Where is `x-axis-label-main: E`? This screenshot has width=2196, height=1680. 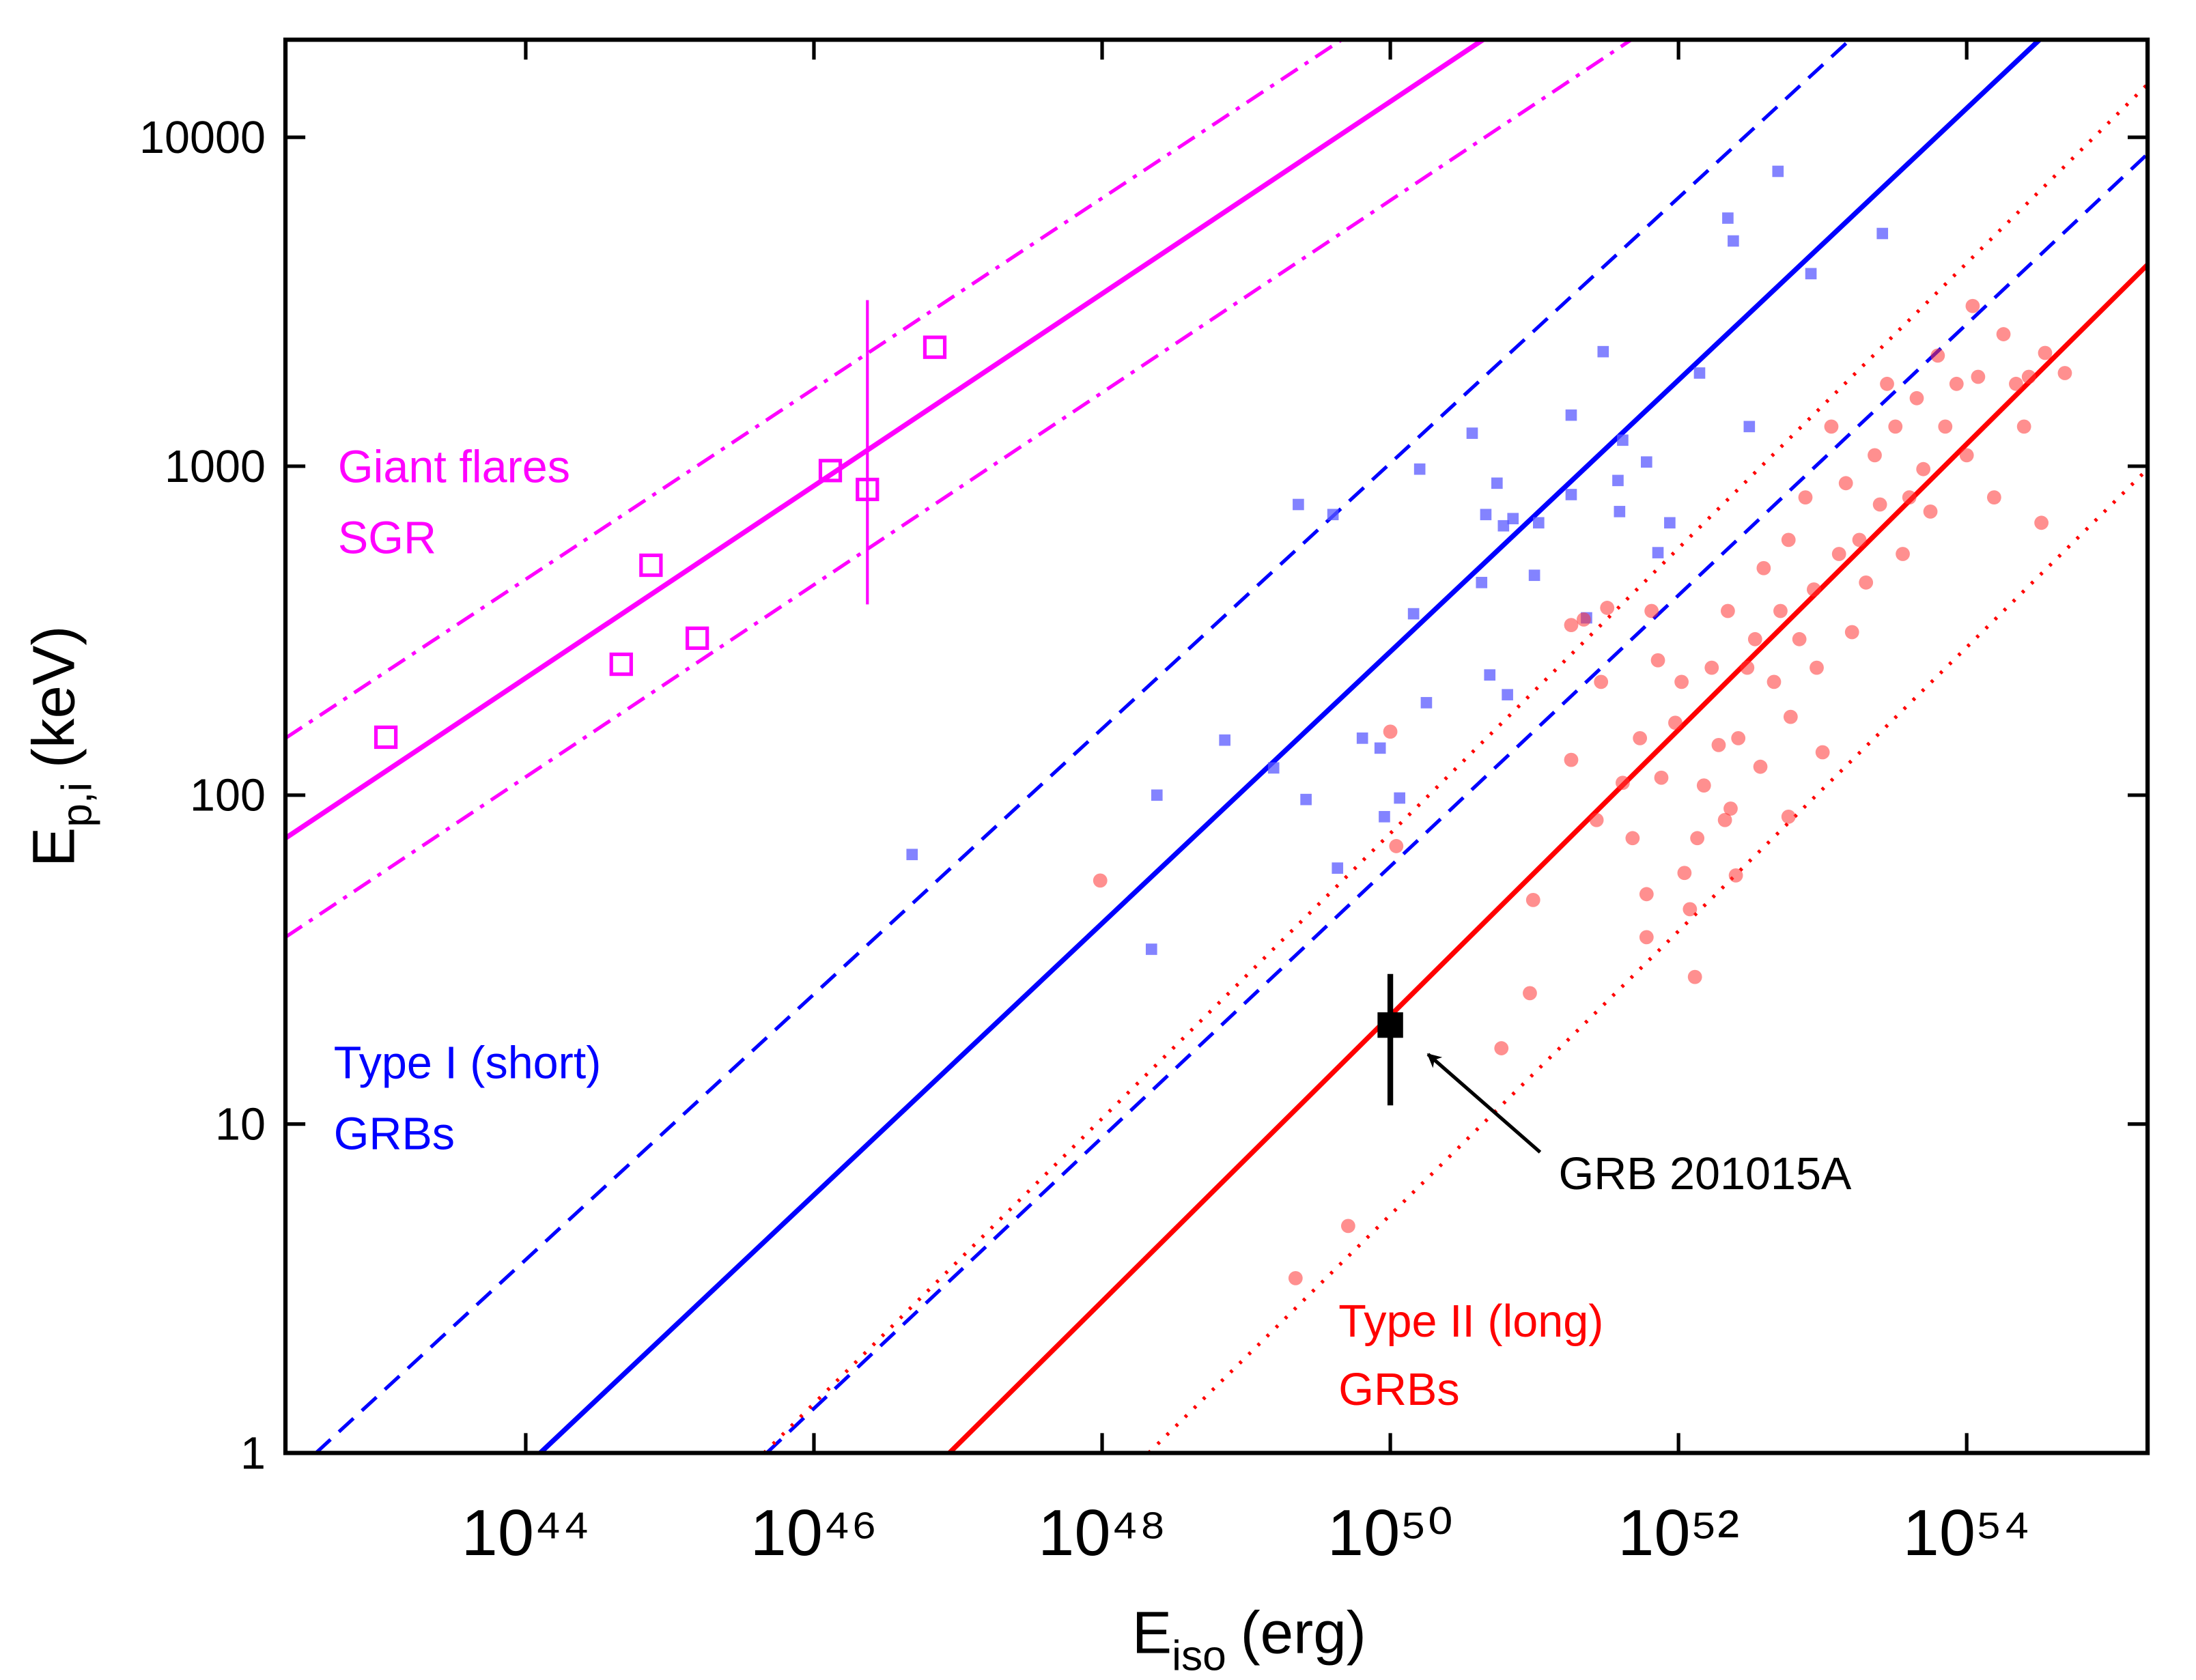
x-axis-label-main: E is located at coordinates (1152, 1633).